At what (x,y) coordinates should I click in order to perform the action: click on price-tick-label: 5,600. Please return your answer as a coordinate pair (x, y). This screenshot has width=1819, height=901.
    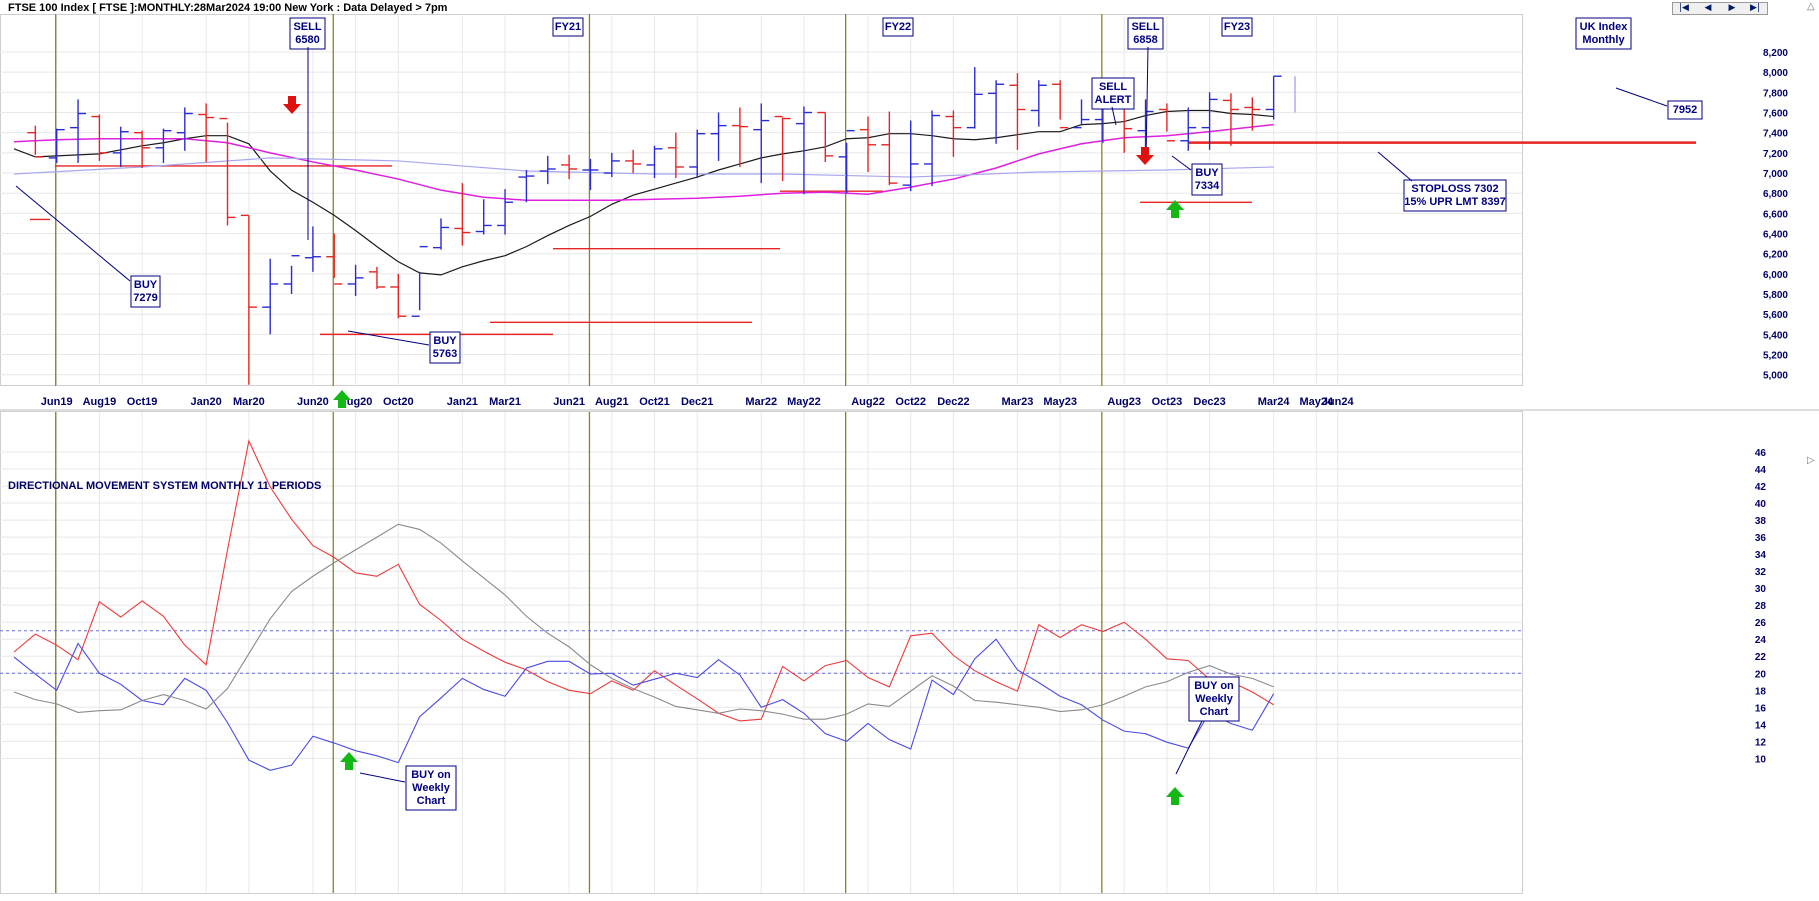
    Looking at the image, I should click on (1775, 315).